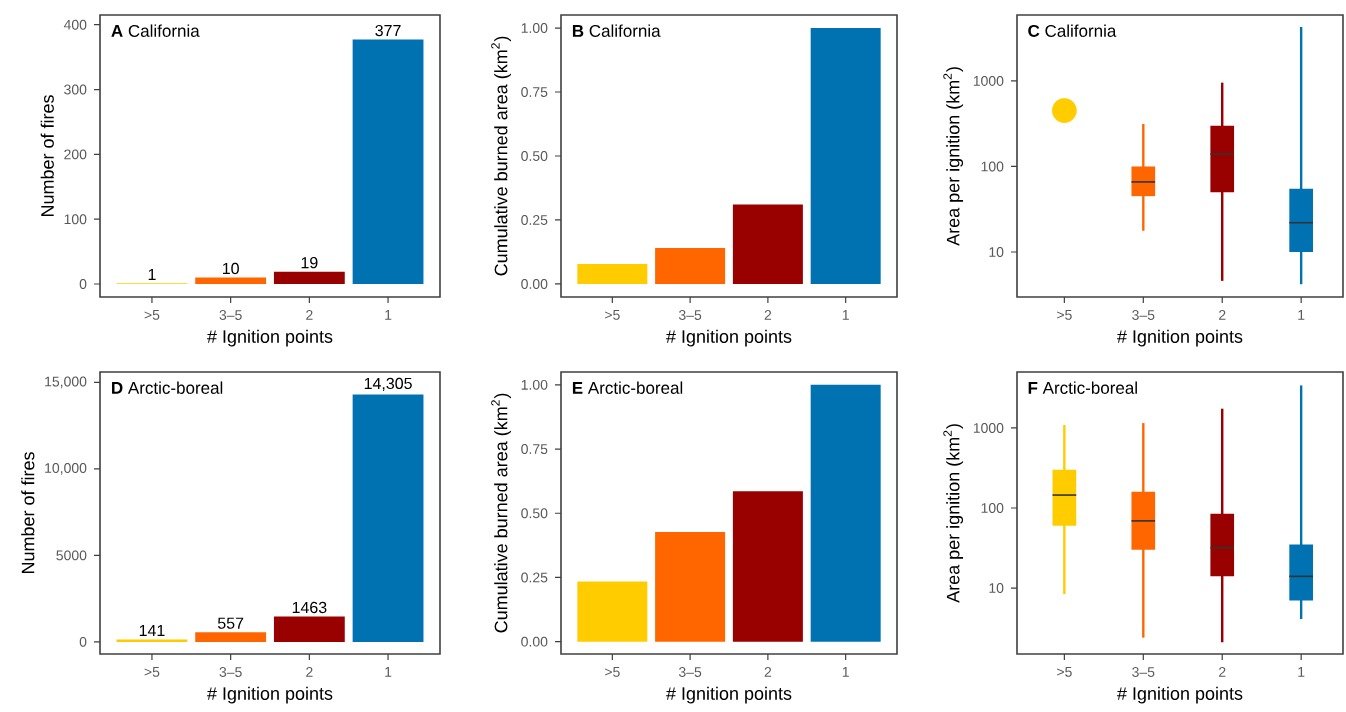  Describe the element at coordinates (309, 607) in the screenshot. I see `data-label: 1463` at that location.